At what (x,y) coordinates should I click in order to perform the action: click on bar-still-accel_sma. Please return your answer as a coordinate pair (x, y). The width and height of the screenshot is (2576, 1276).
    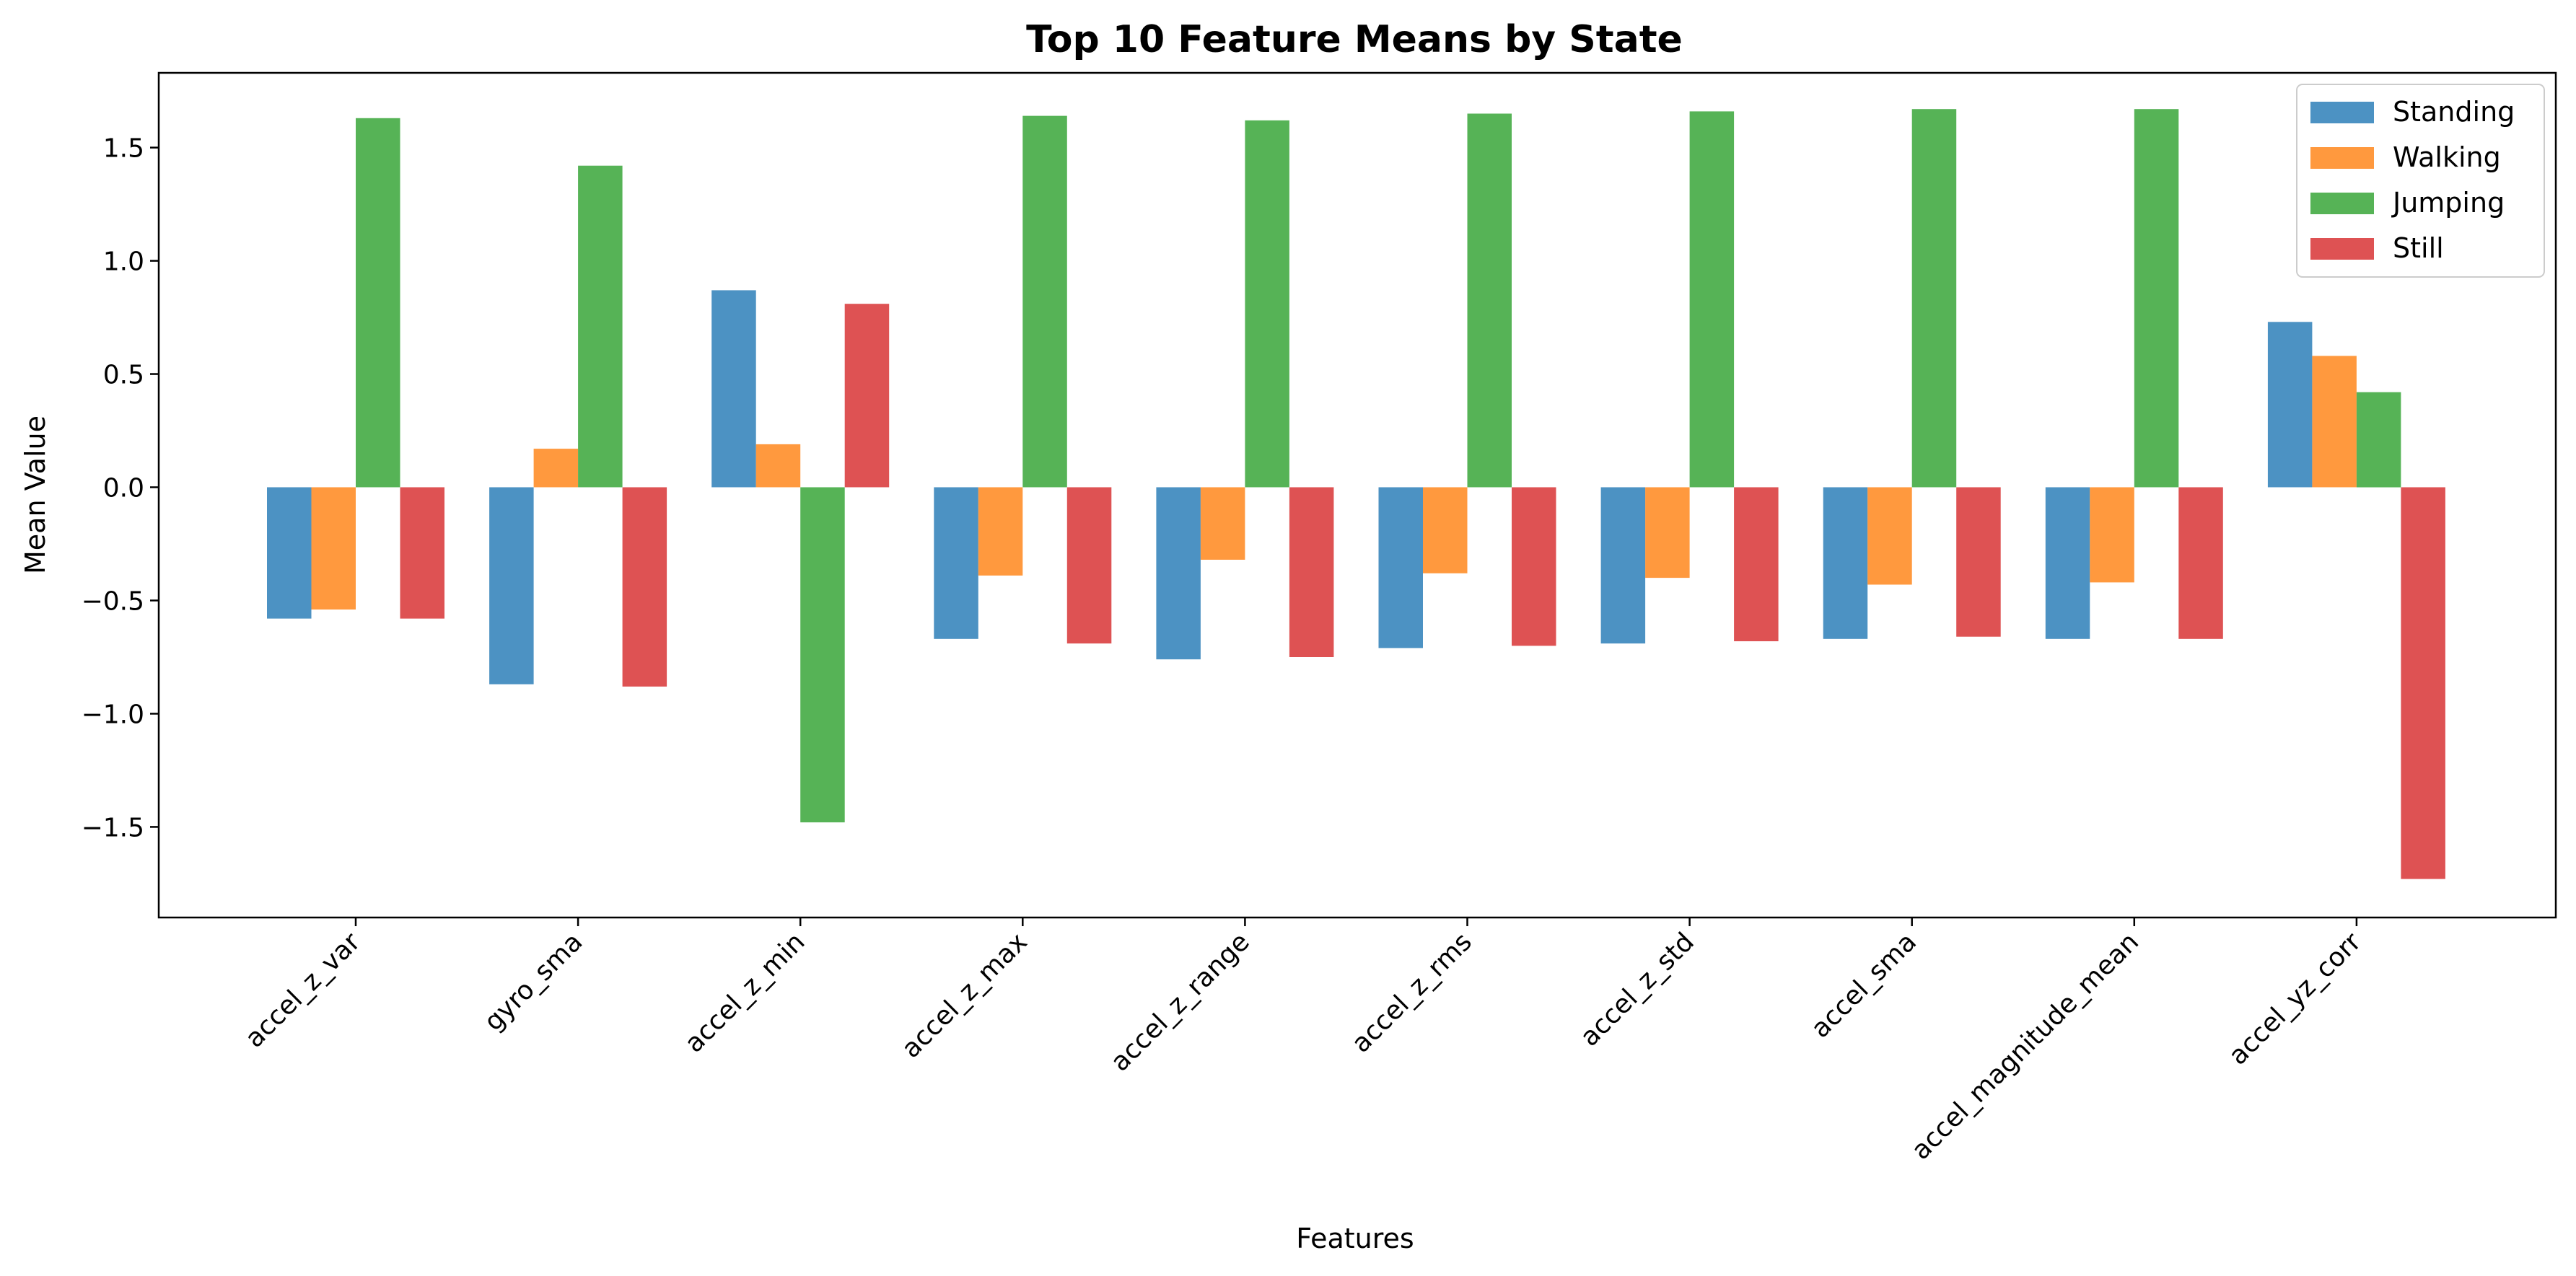
    Looking at the image, I should click on (1979, 562).